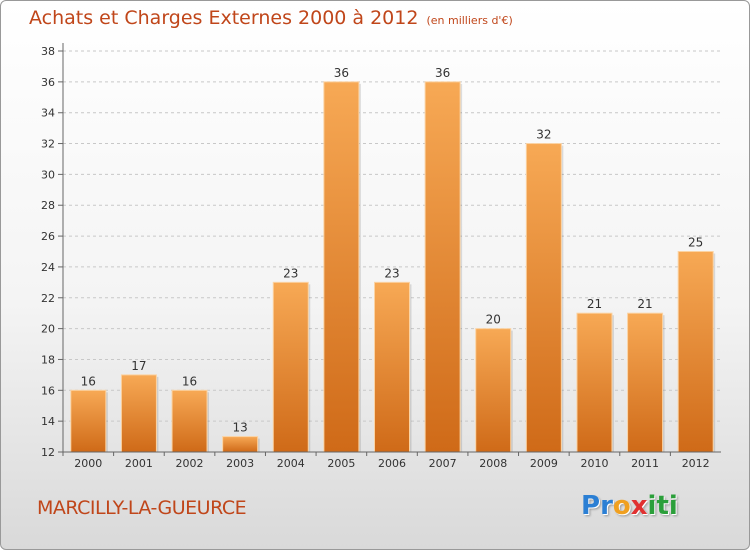  What do you see at coordinates (240, 463) in the screenshot?
I see `x-tick-label: 2003` at bounding box center [240, 463].